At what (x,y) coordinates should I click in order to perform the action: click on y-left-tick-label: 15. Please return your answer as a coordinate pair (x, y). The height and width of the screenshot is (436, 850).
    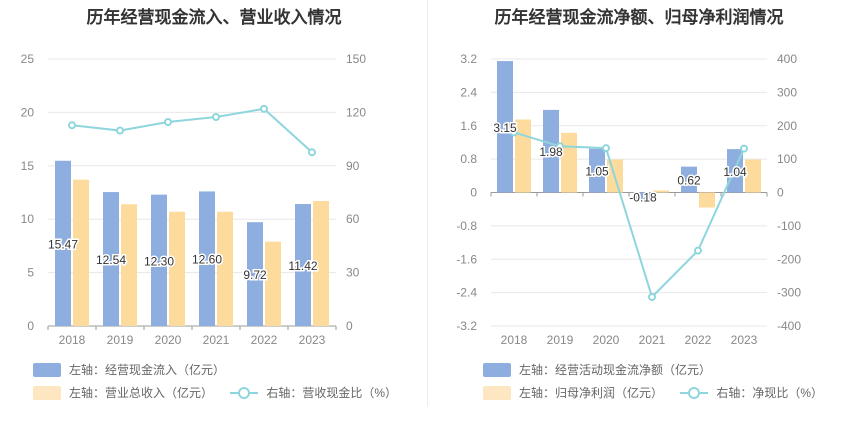
    Looking at the image, I should click on (28, 166).